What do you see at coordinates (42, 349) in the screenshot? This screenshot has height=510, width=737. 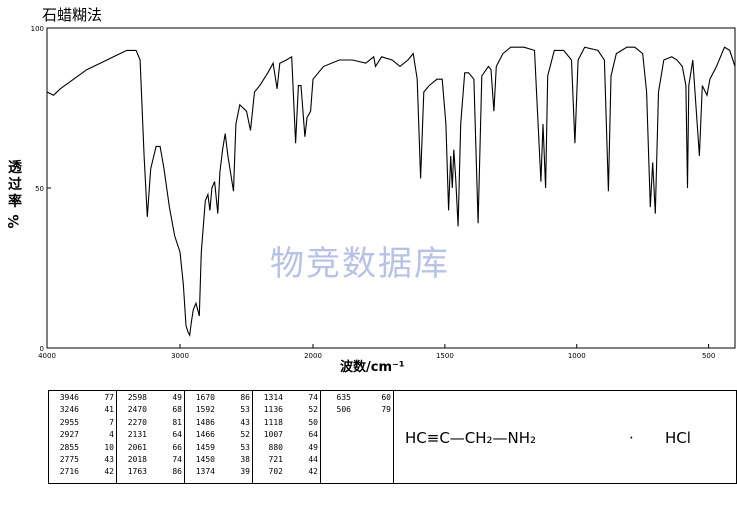 I see `y-tick-label: 0` at bounding box center [42, 349].